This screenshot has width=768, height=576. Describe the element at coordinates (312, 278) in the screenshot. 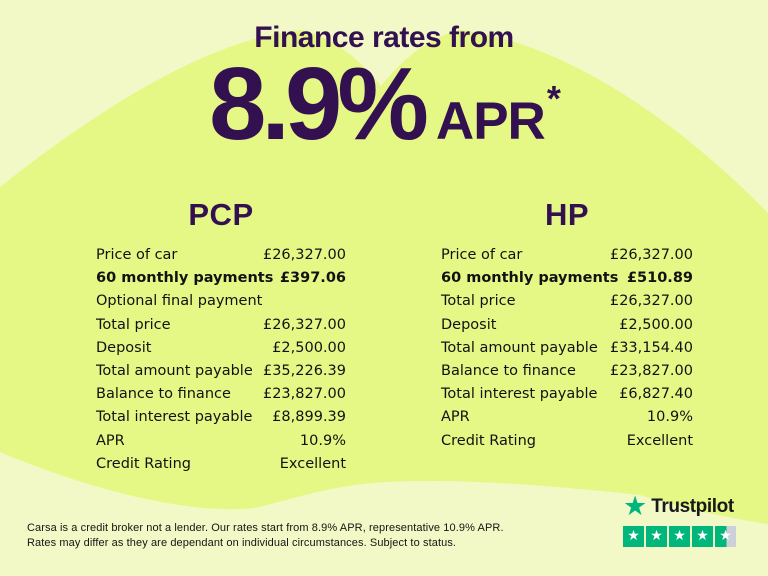

I see `row-value: £397.06` at that location.